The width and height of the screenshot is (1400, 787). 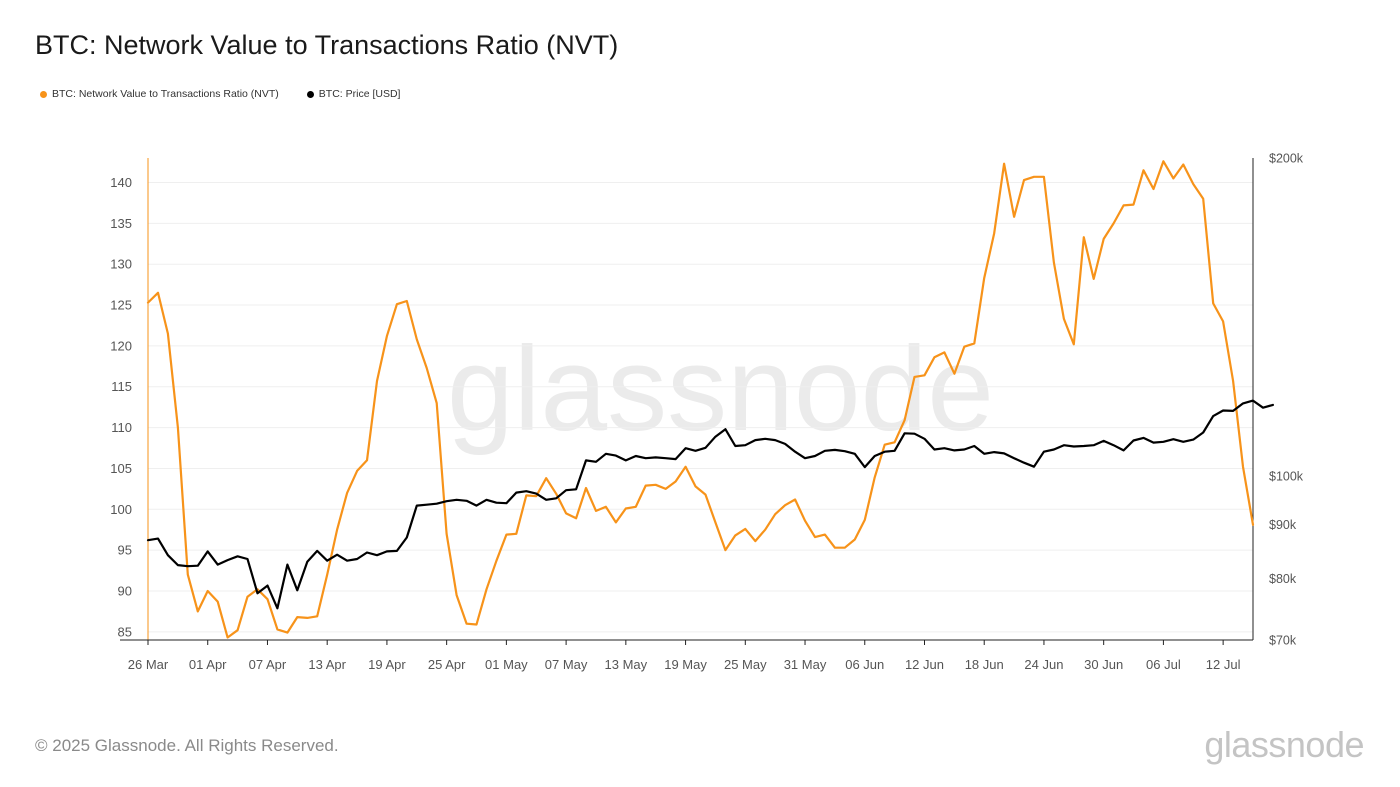 What do you see at coordinates (359, 94) in the screenshot?
I see `legend-label-price: BTC: Price [USD]` at bounding box center [359, 94].